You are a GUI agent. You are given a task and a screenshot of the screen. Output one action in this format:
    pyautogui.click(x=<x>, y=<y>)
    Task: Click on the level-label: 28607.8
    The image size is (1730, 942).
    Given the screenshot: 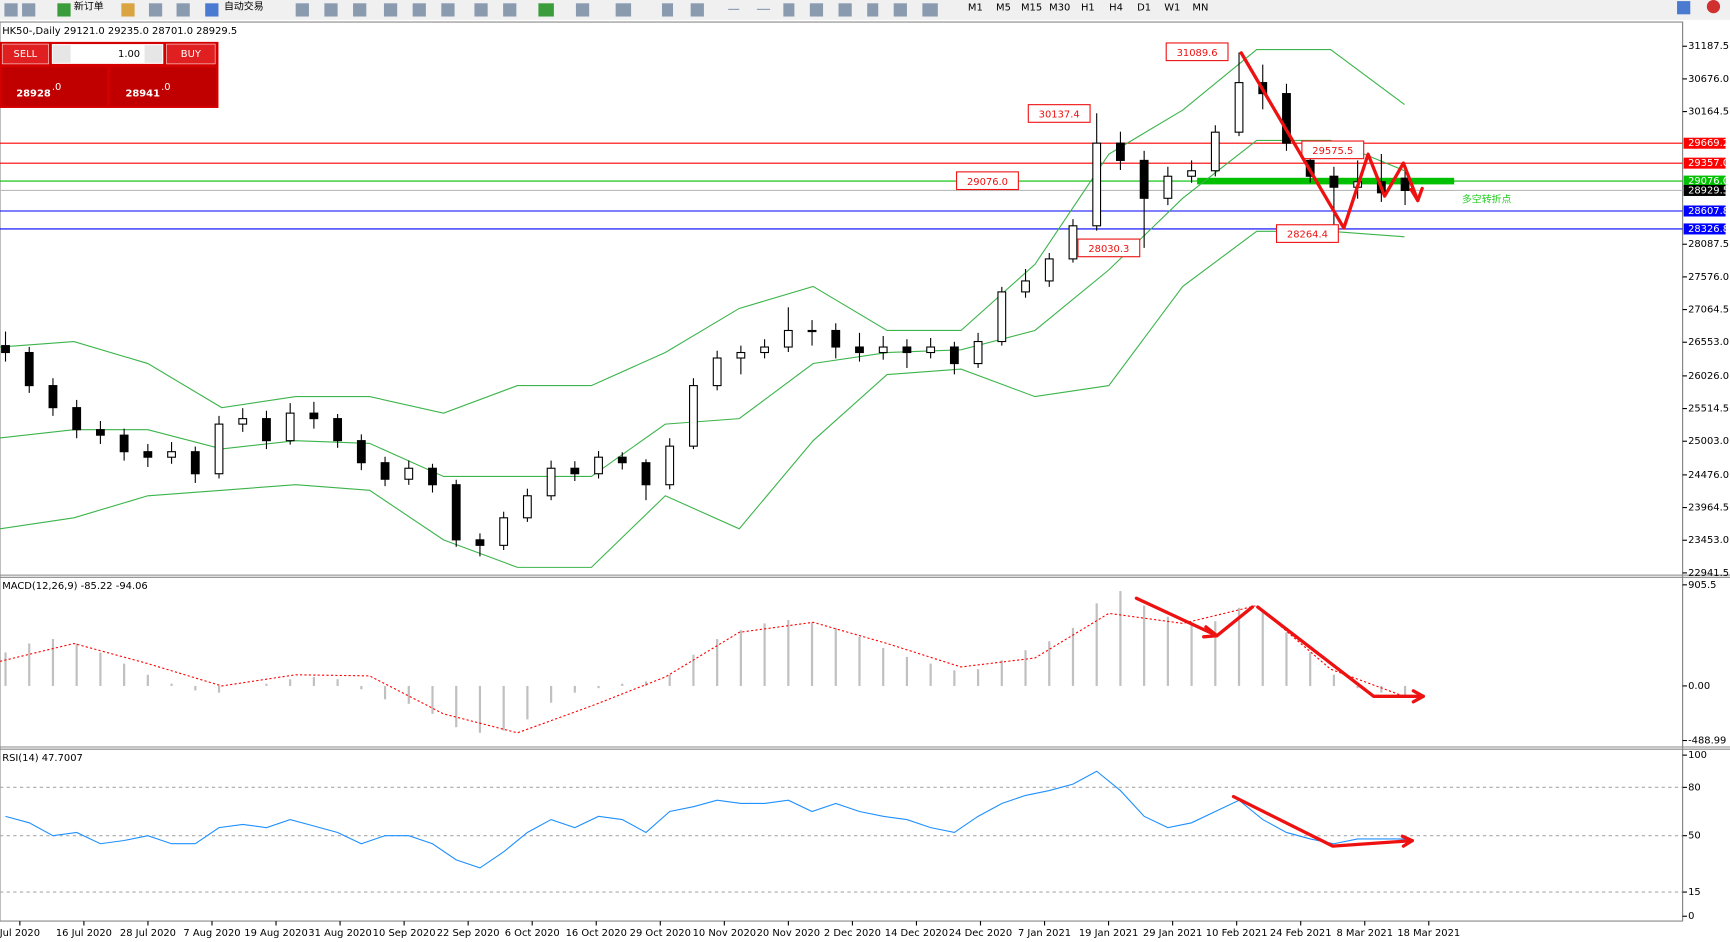 What is the action you would take?
    pyautogui.click(x=1708, y=211)
    